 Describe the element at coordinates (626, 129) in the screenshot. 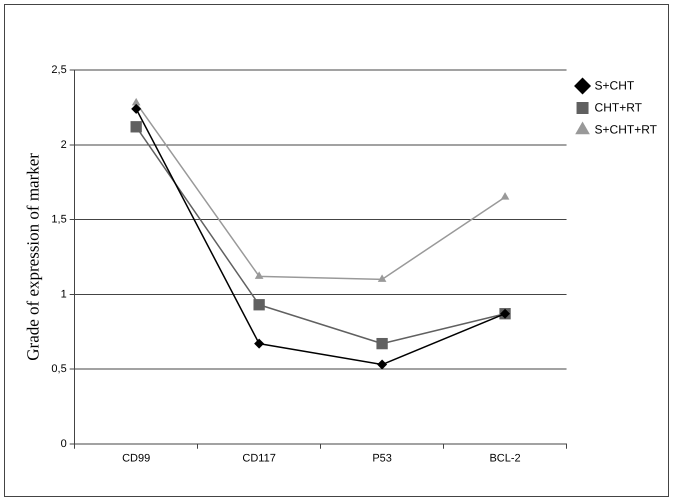

I see `legend-label: S+CHT+RT` at that location.